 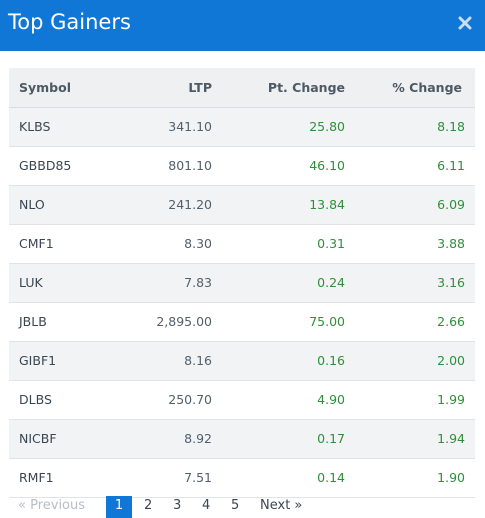 I want to click on cell-pct-change: 1.94, so click(x=451, y=438).